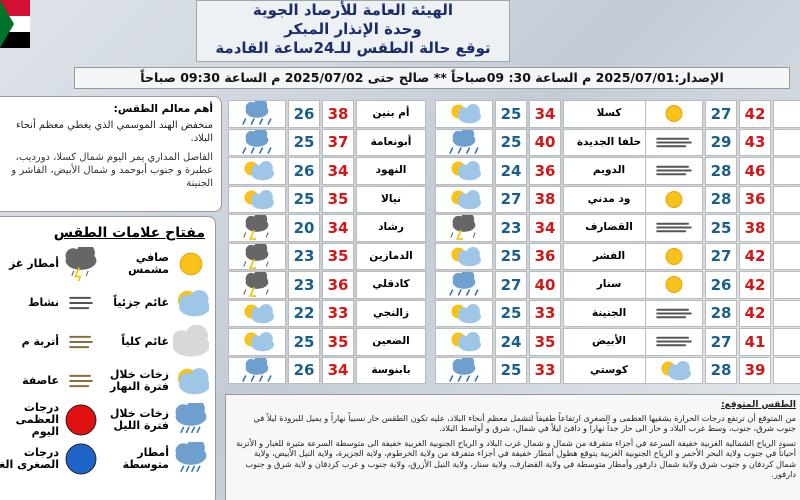 The height and width of the screenshot is (500, 800). What do you see at coordinates (327, 113) in the screenshot?
I see `city-row: أم بنين 38 26` at bounding box center [327, 113].